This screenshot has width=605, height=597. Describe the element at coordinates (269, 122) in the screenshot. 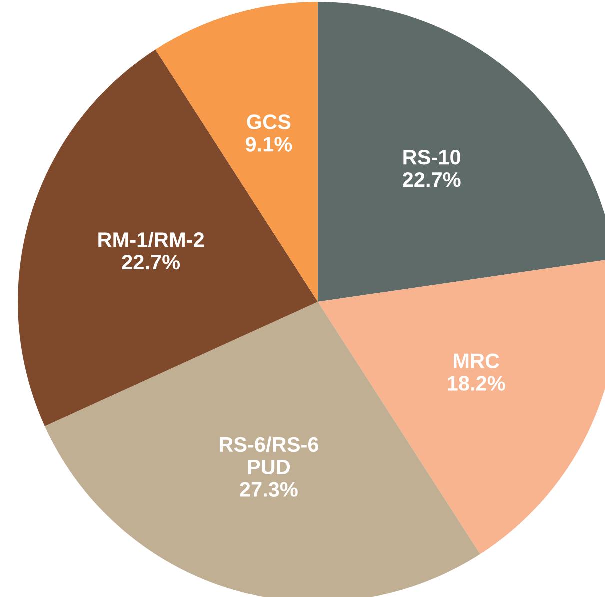

I see `slice-label: GCS` at that location.